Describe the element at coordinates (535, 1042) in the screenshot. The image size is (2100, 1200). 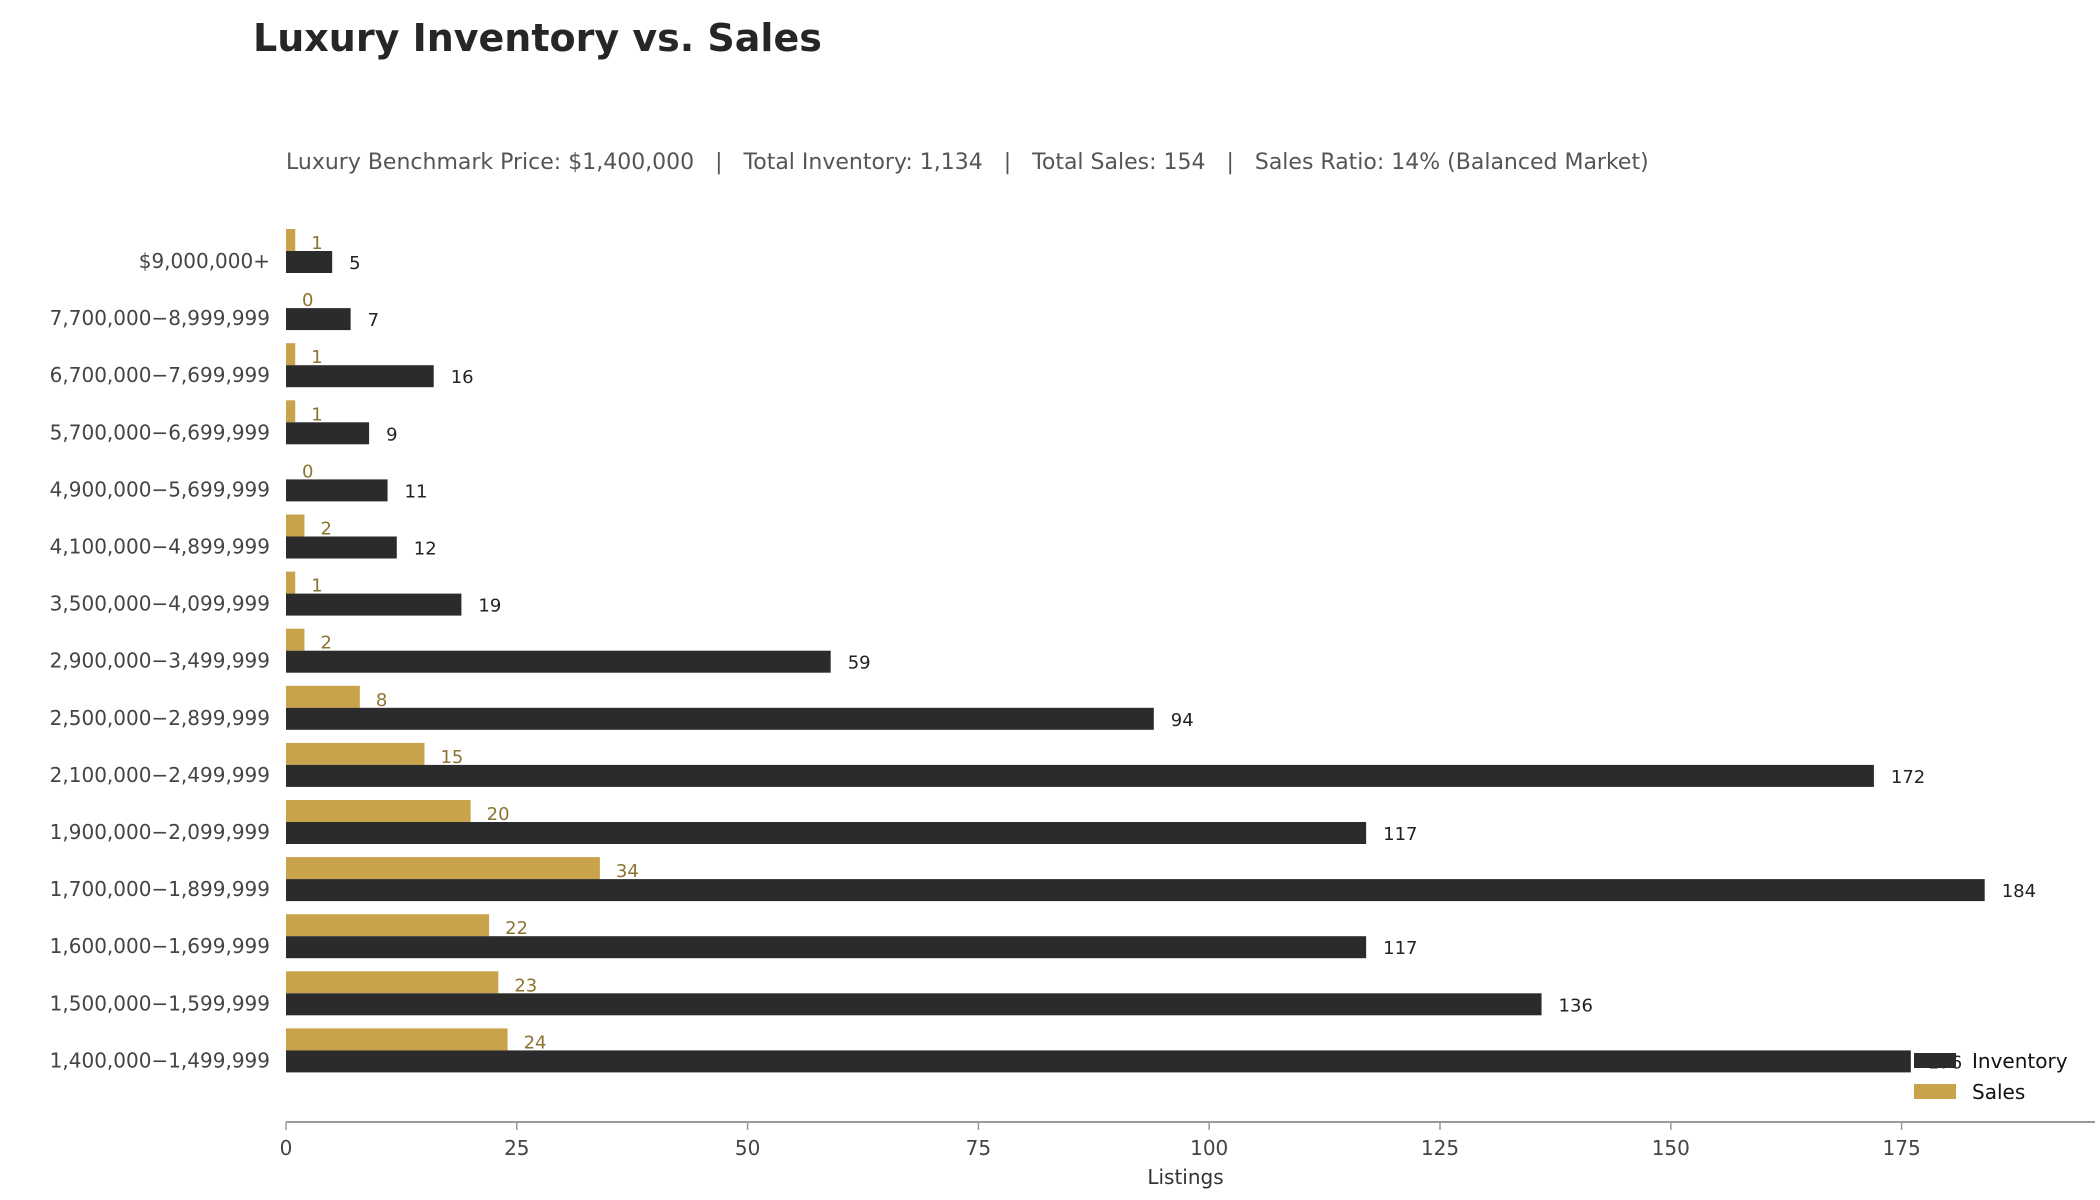
I see `sales-value-label: 24` at that location.